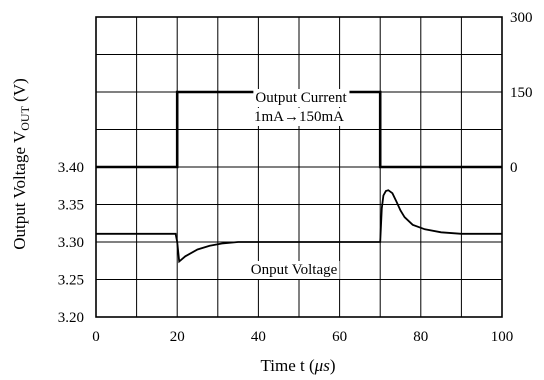 The image size is (544, 380). What do you see at coordinates (96, 337) in the screenshot?
I see `x-tick-label: 0` at bounding box center [96, 337].